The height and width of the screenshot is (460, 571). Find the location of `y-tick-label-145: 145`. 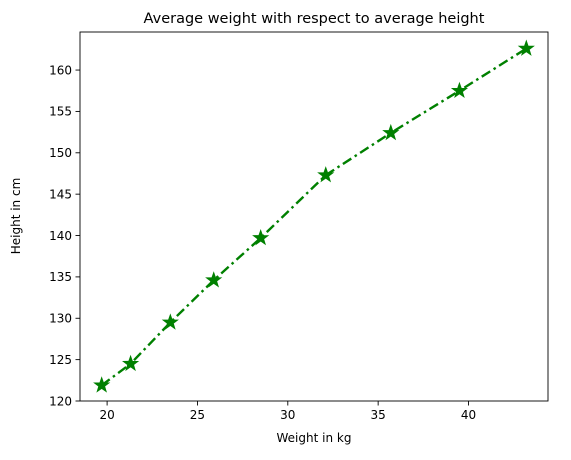

y-tick-label-145: 145 is located at coordinates (60, 194).